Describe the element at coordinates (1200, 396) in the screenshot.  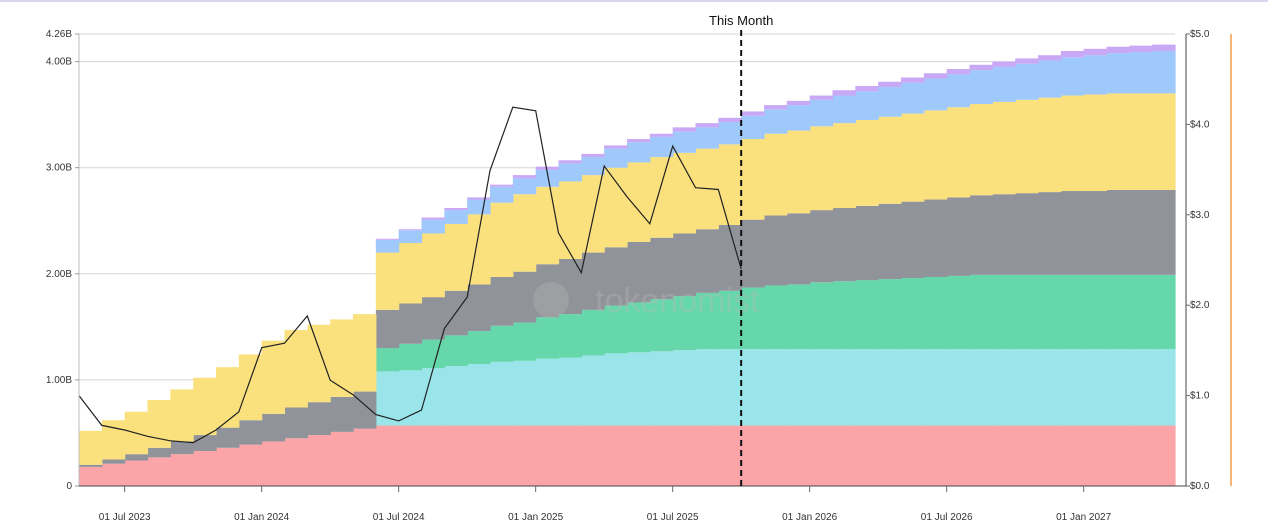
I see `y-right-tick-label: $1.0` at that location.